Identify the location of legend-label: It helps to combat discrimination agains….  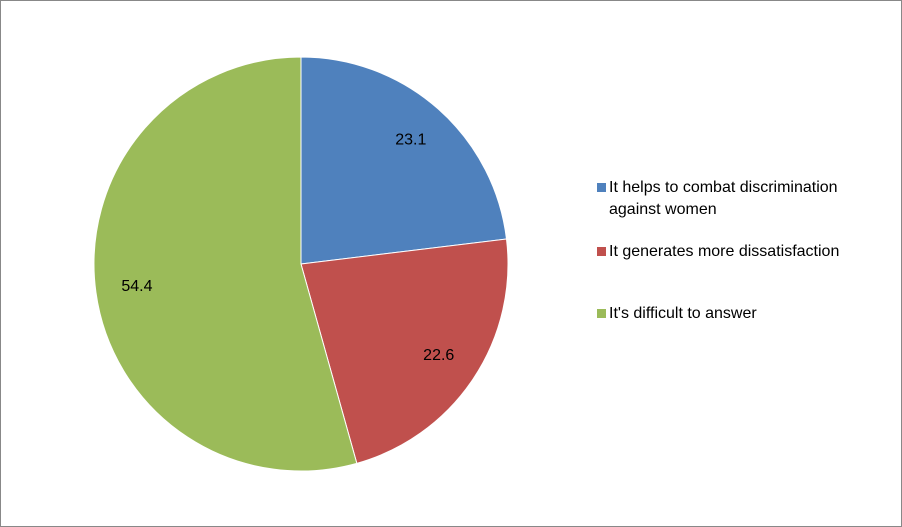
(723, 198).